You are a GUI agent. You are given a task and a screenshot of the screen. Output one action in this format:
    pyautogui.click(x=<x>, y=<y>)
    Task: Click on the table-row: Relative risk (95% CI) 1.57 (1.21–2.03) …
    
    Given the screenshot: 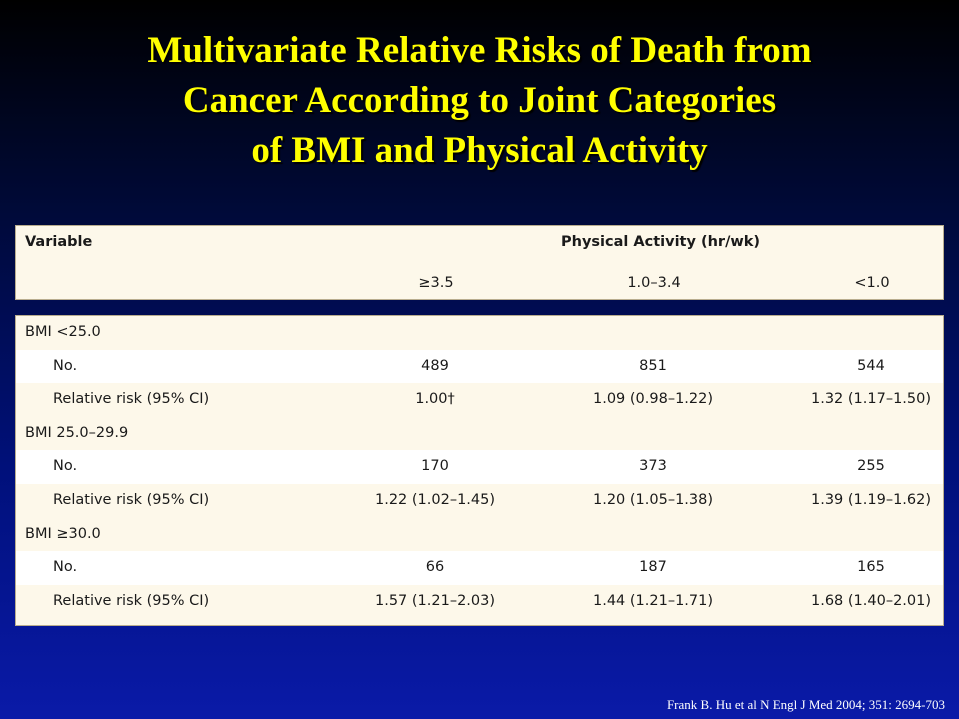 What is the action you would take?
    pyautogui.click(x=479, y=602)
    